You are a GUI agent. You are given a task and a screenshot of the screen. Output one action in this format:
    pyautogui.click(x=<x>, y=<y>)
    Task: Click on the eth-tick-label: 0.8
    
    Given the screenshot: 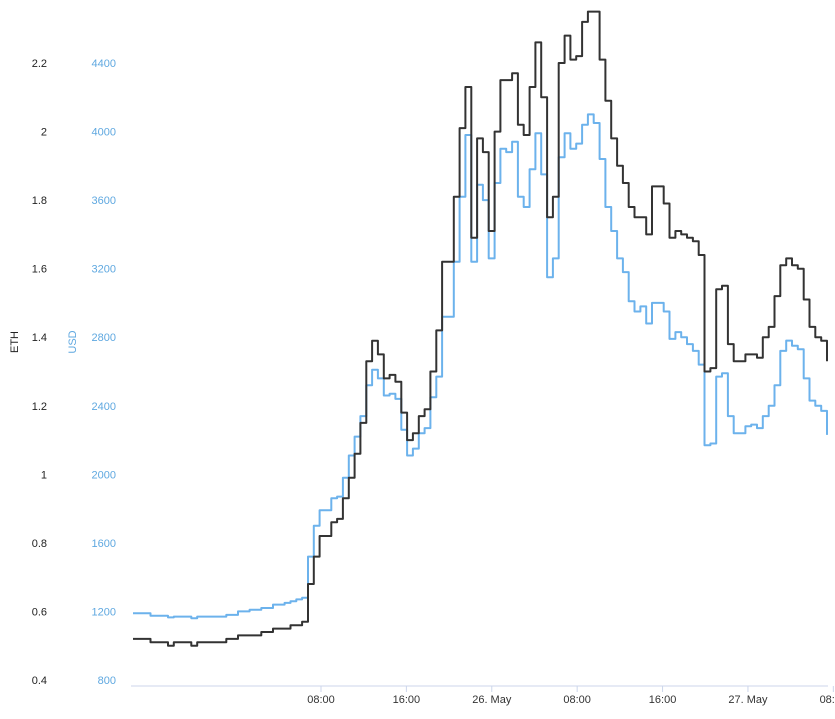 What is the action you would take?
    pyautogui.click(x=39, y=544)
    